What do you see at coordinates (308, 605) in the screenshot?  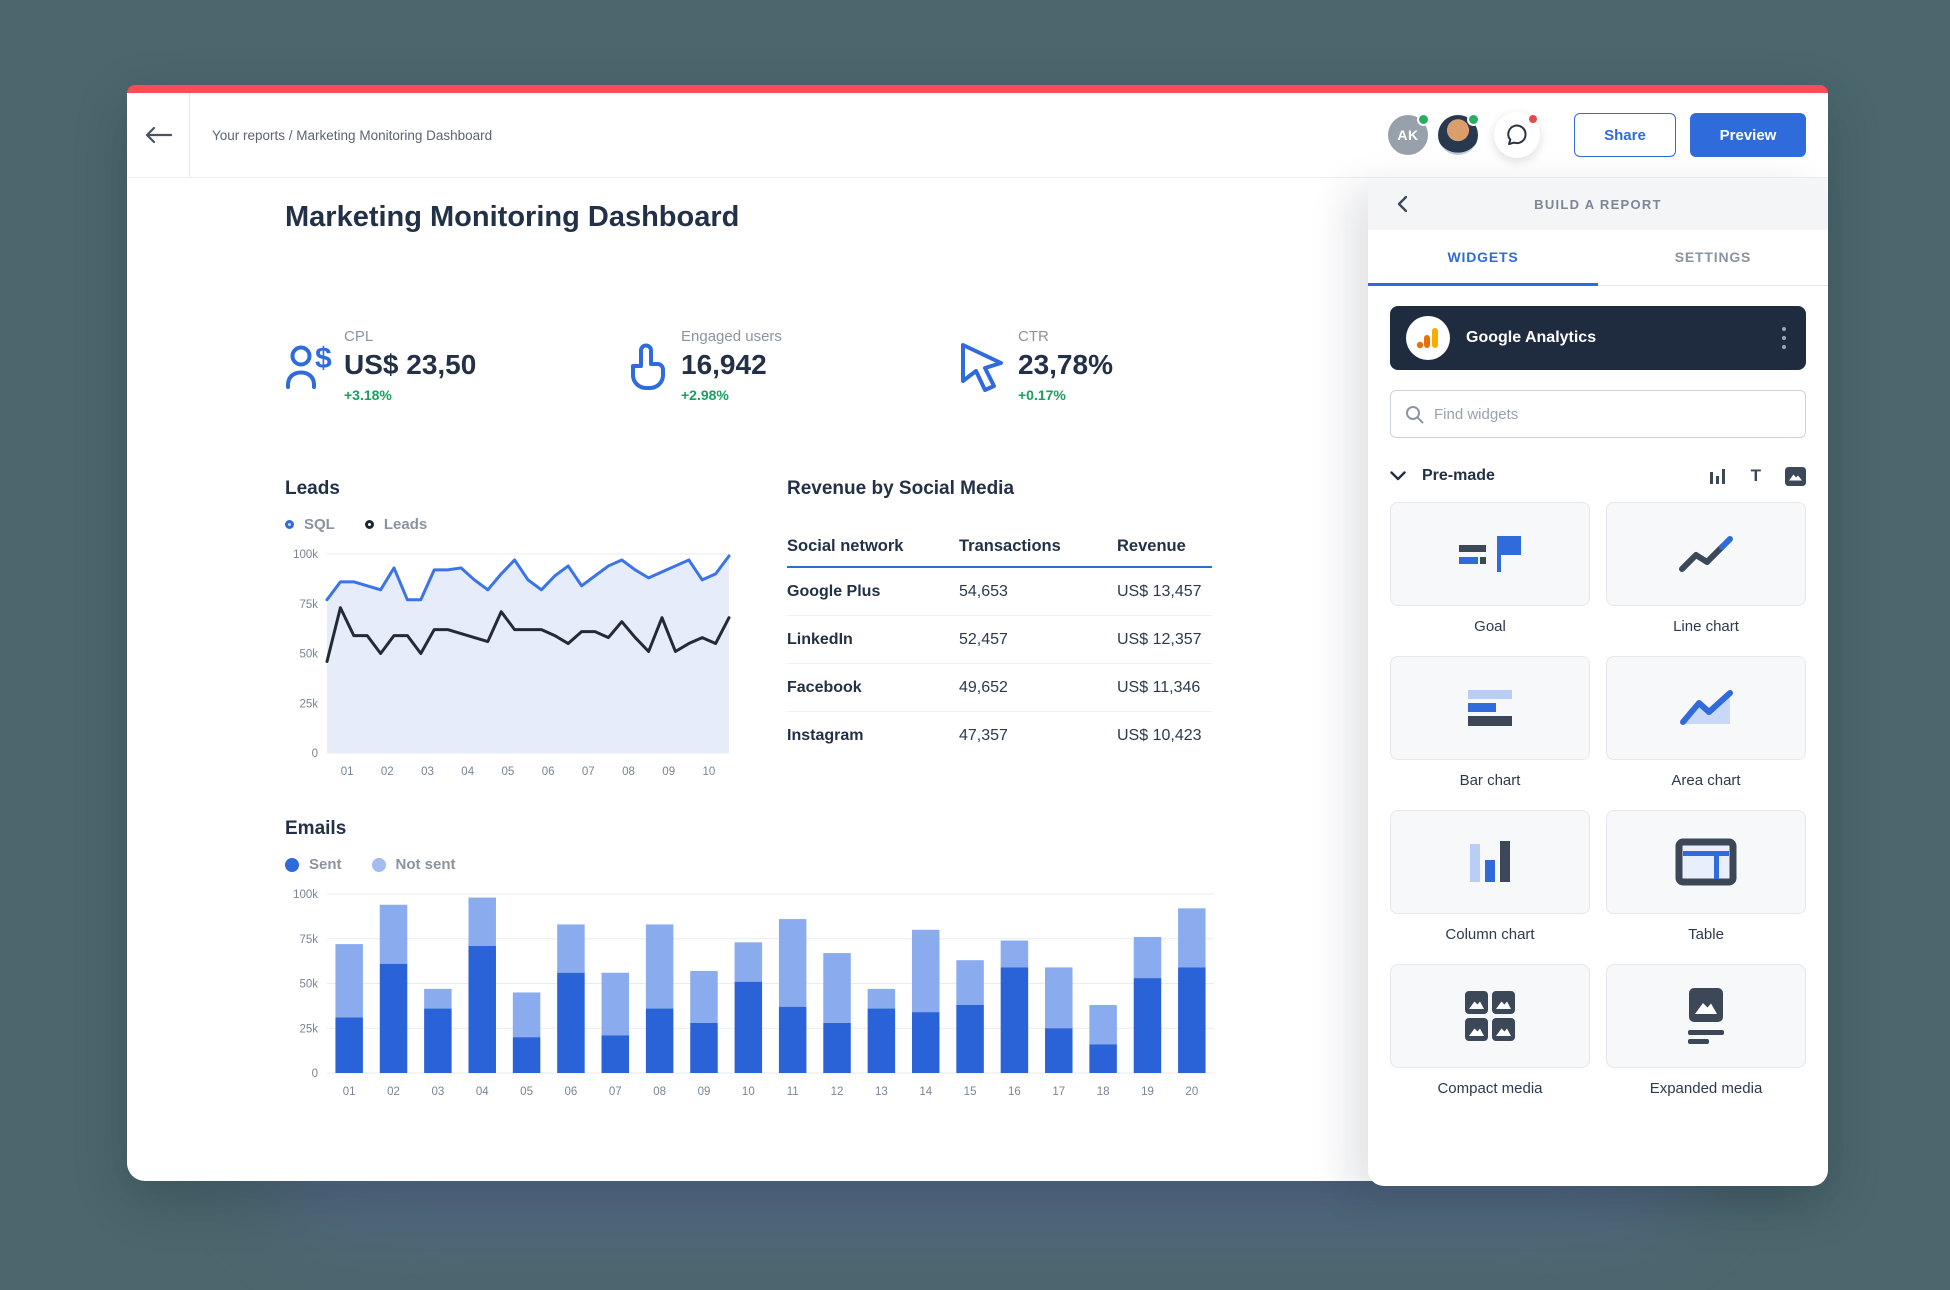 I see `svg-text: 75k` at bounding box center [308, 605].